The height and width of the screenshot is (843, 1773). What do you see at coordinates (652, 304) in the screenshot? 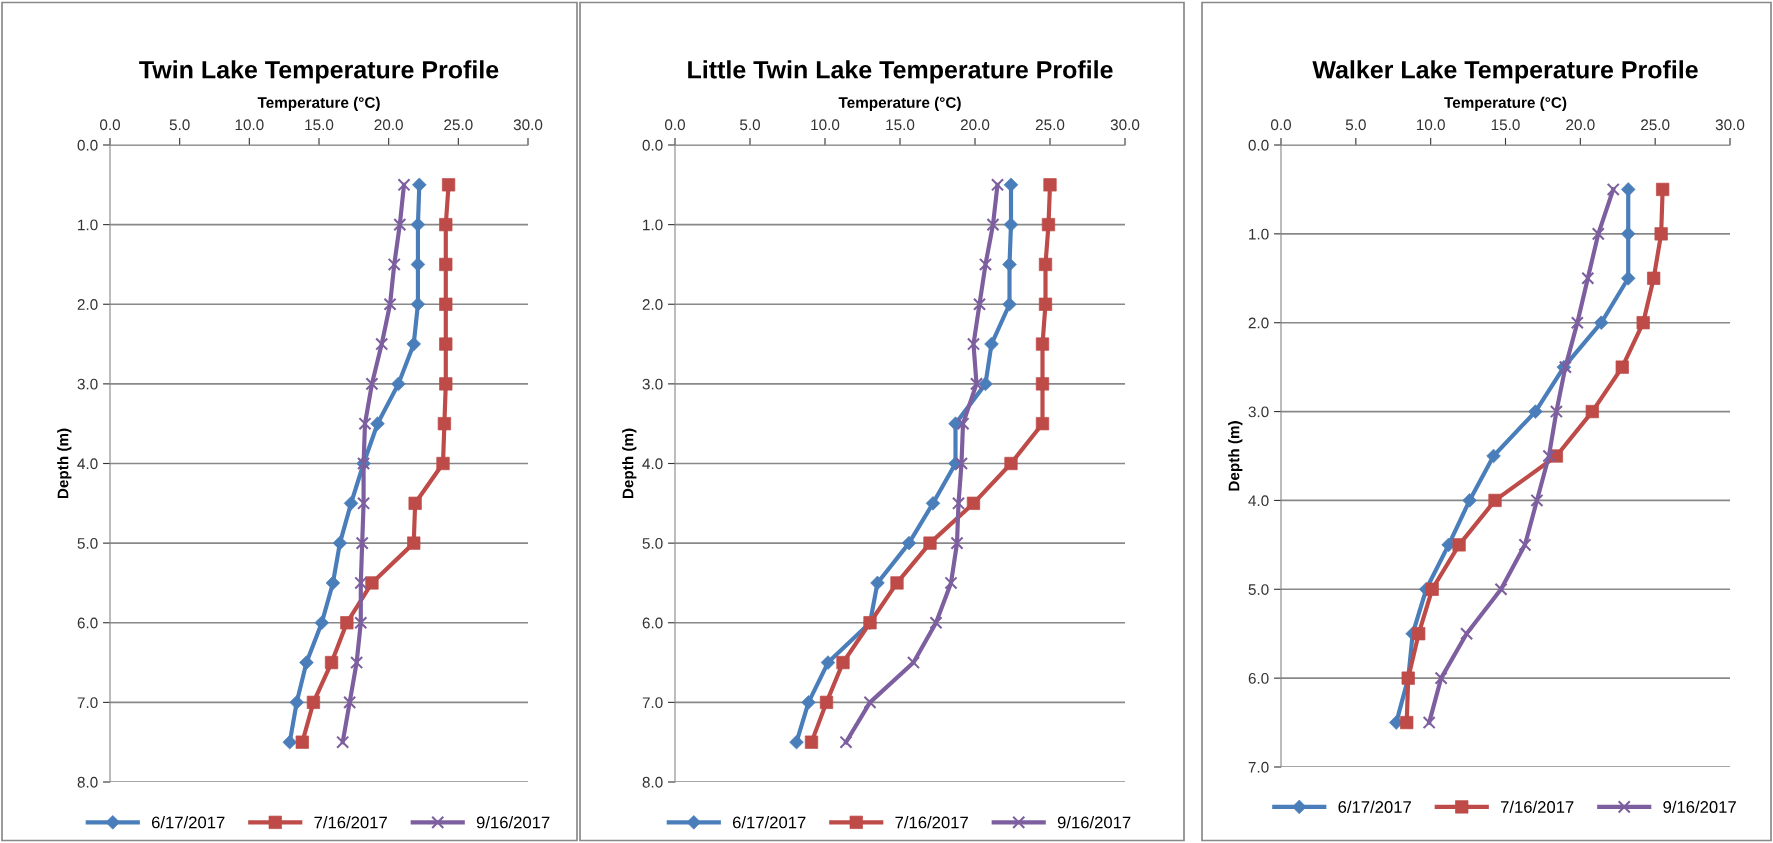
I see `y-tick-label: 2.0` at bounding box center [652, 304].